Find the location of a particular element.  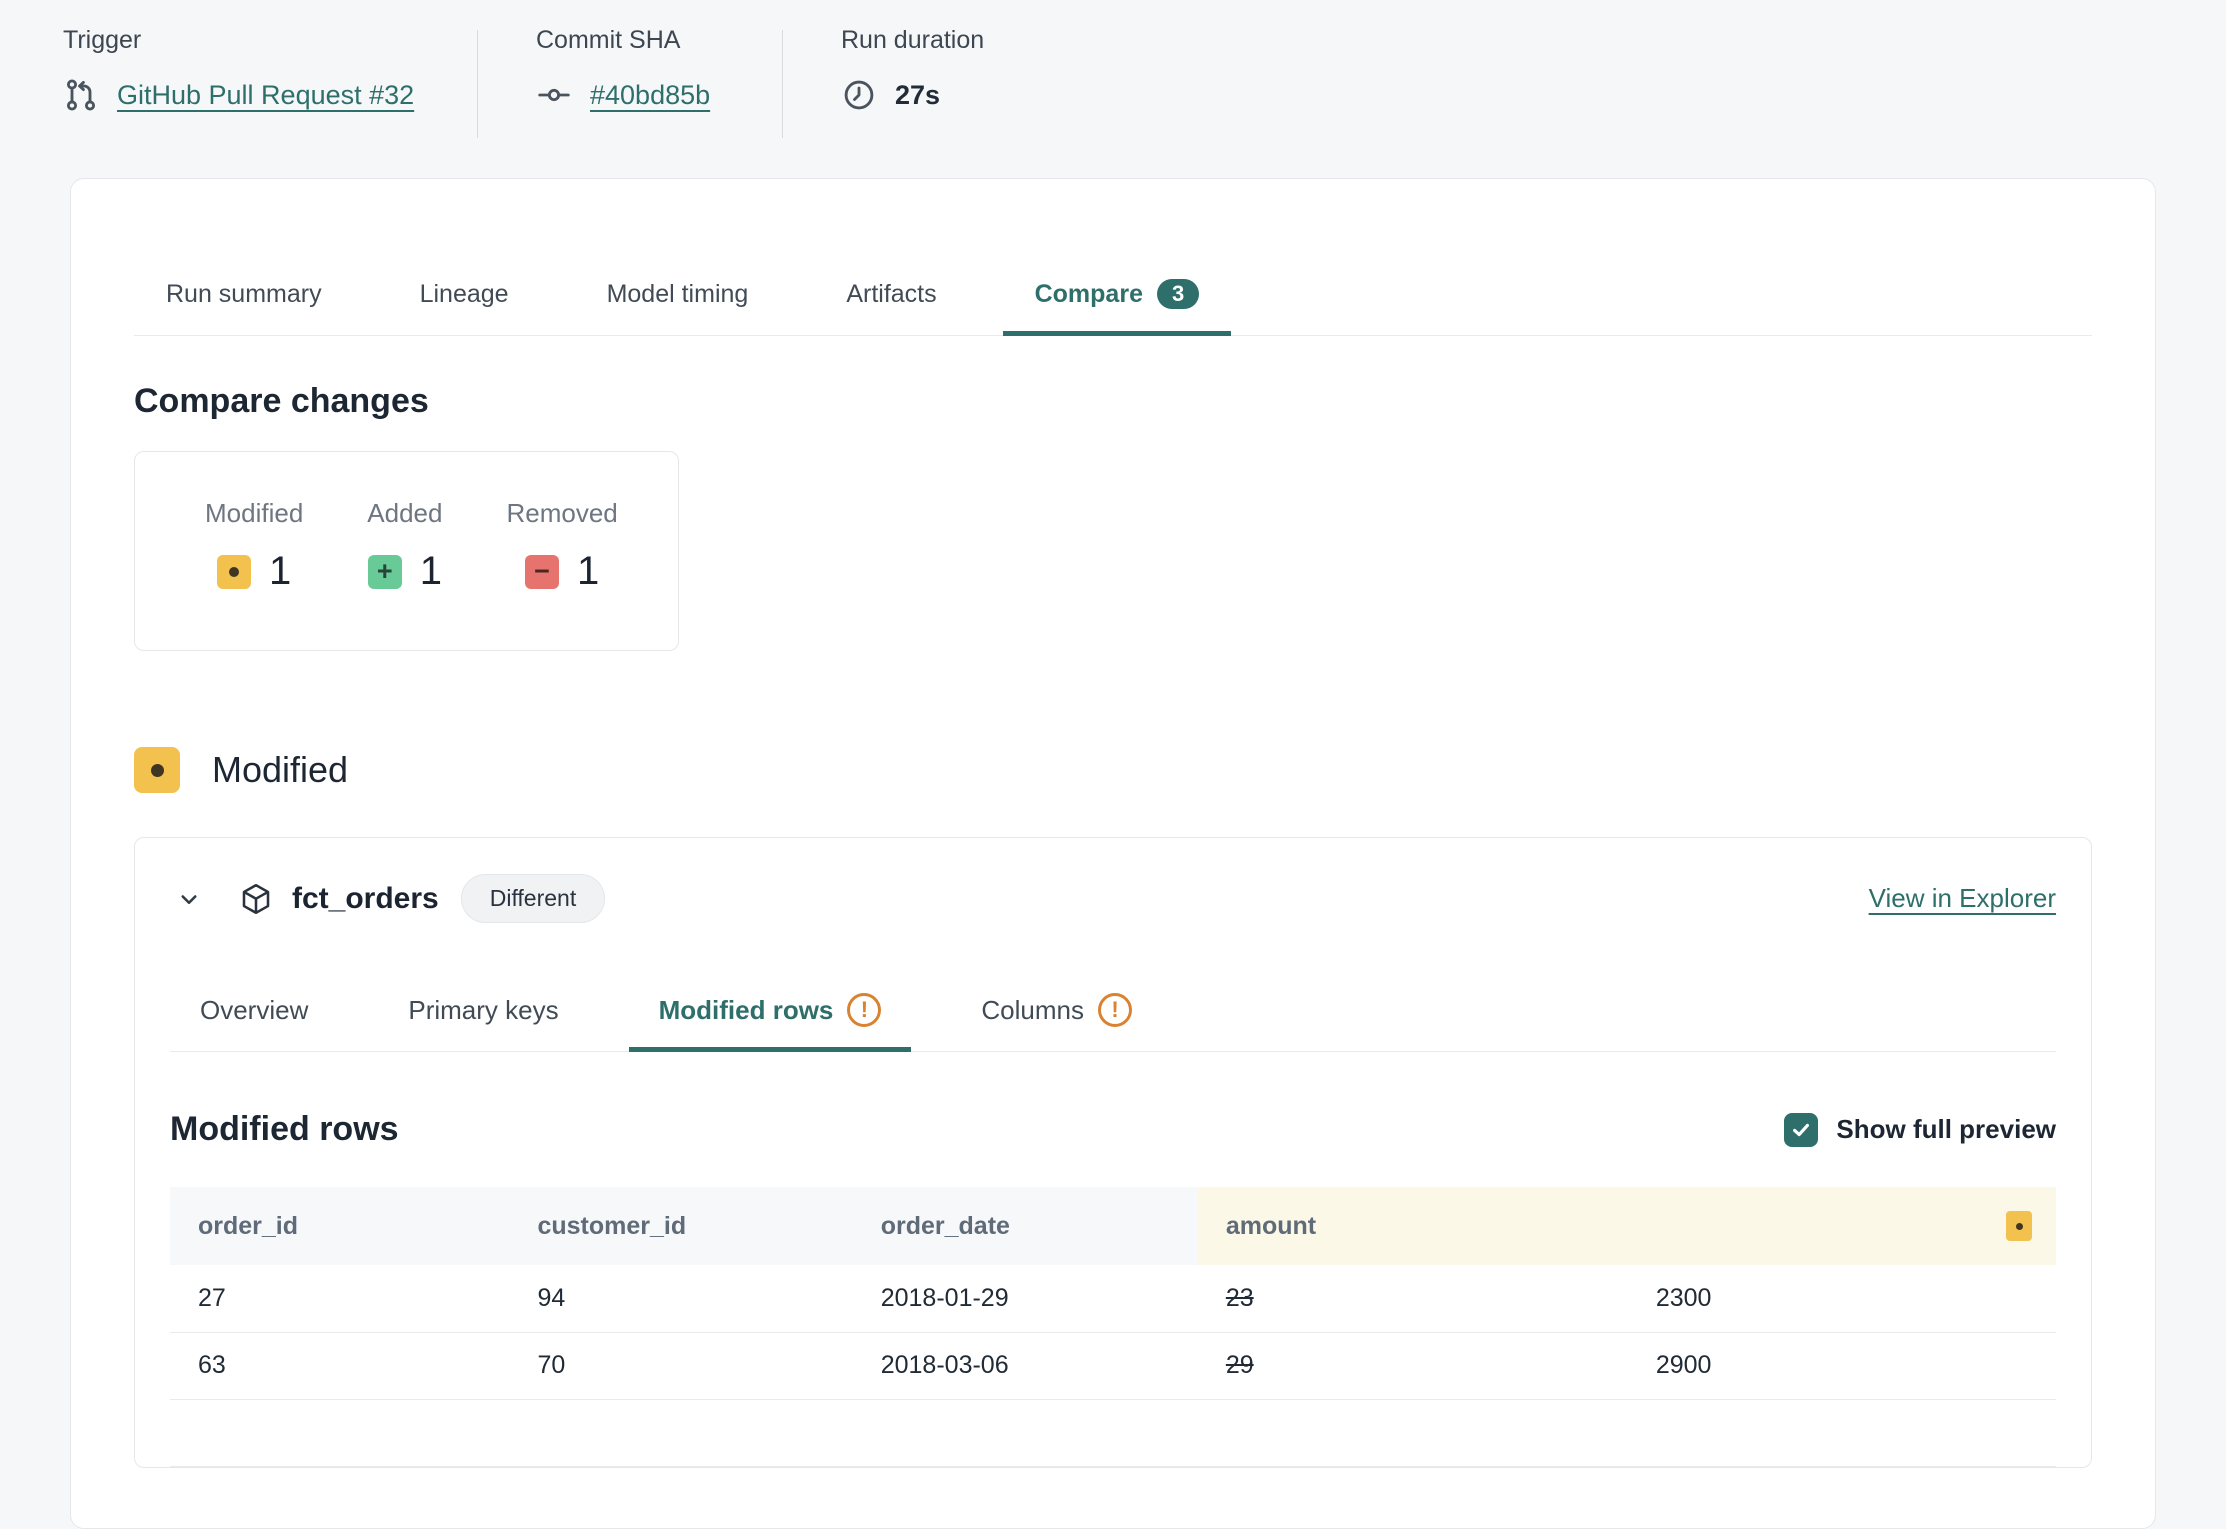

show-full-preview-toggle: Show full preview is located at coordinates (1920, 1129).